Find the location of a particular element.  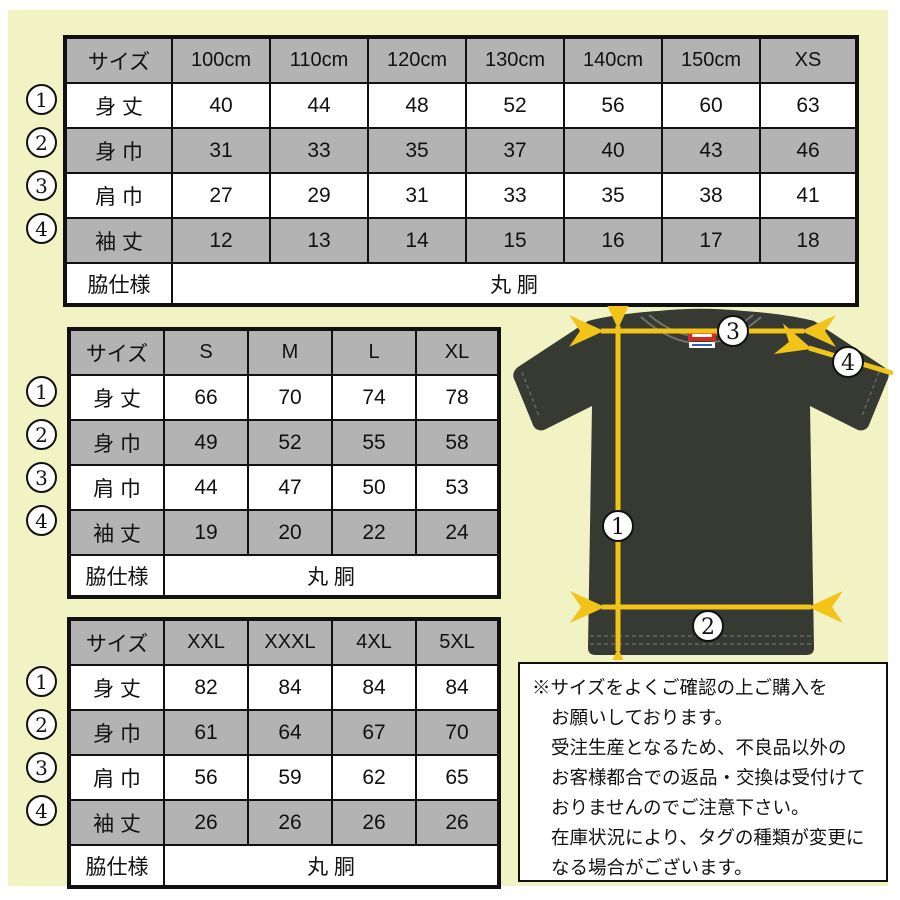

row-number-badge: 2 is located at coordinates (41, 434).